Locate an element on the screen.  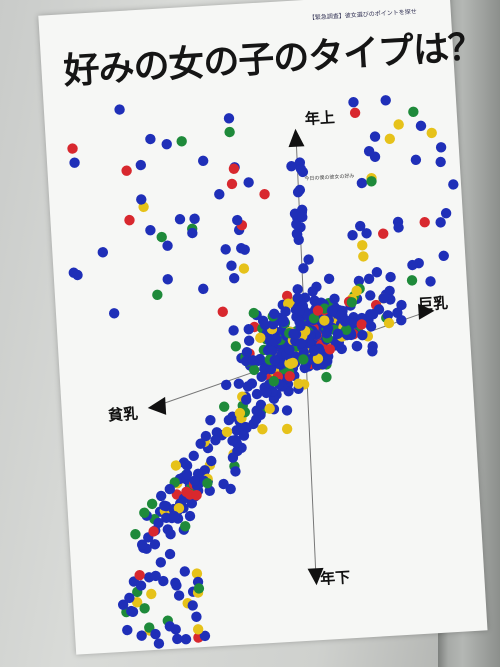
arrow-up-icon is located at coordinates (296, 138).